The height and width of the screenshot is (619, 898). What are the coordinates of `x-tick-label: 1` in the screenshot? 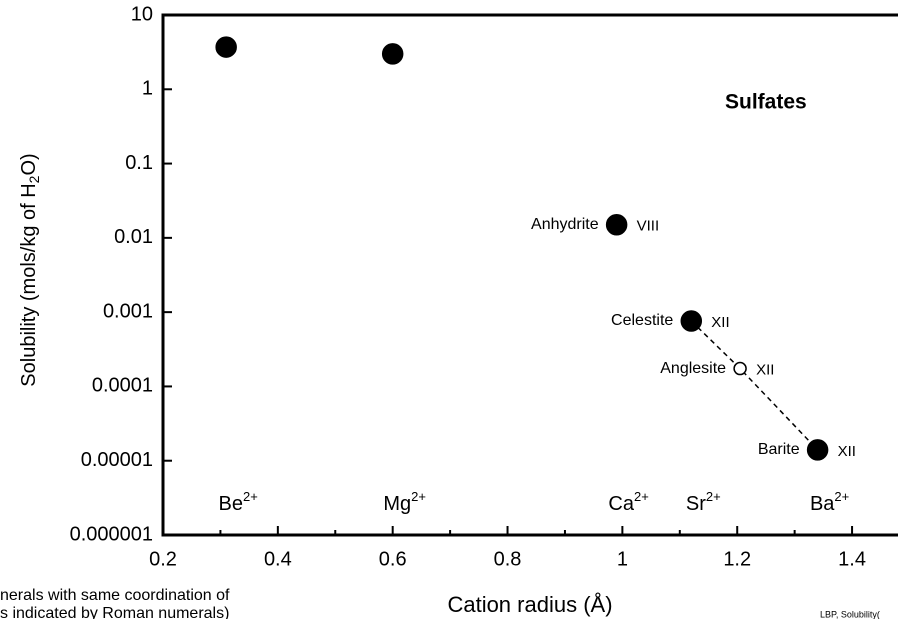 It's located at (622, 559).